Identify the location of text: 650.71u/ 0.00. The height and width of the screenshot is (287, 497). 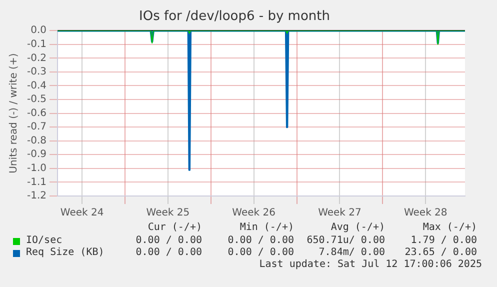
(345, 240).